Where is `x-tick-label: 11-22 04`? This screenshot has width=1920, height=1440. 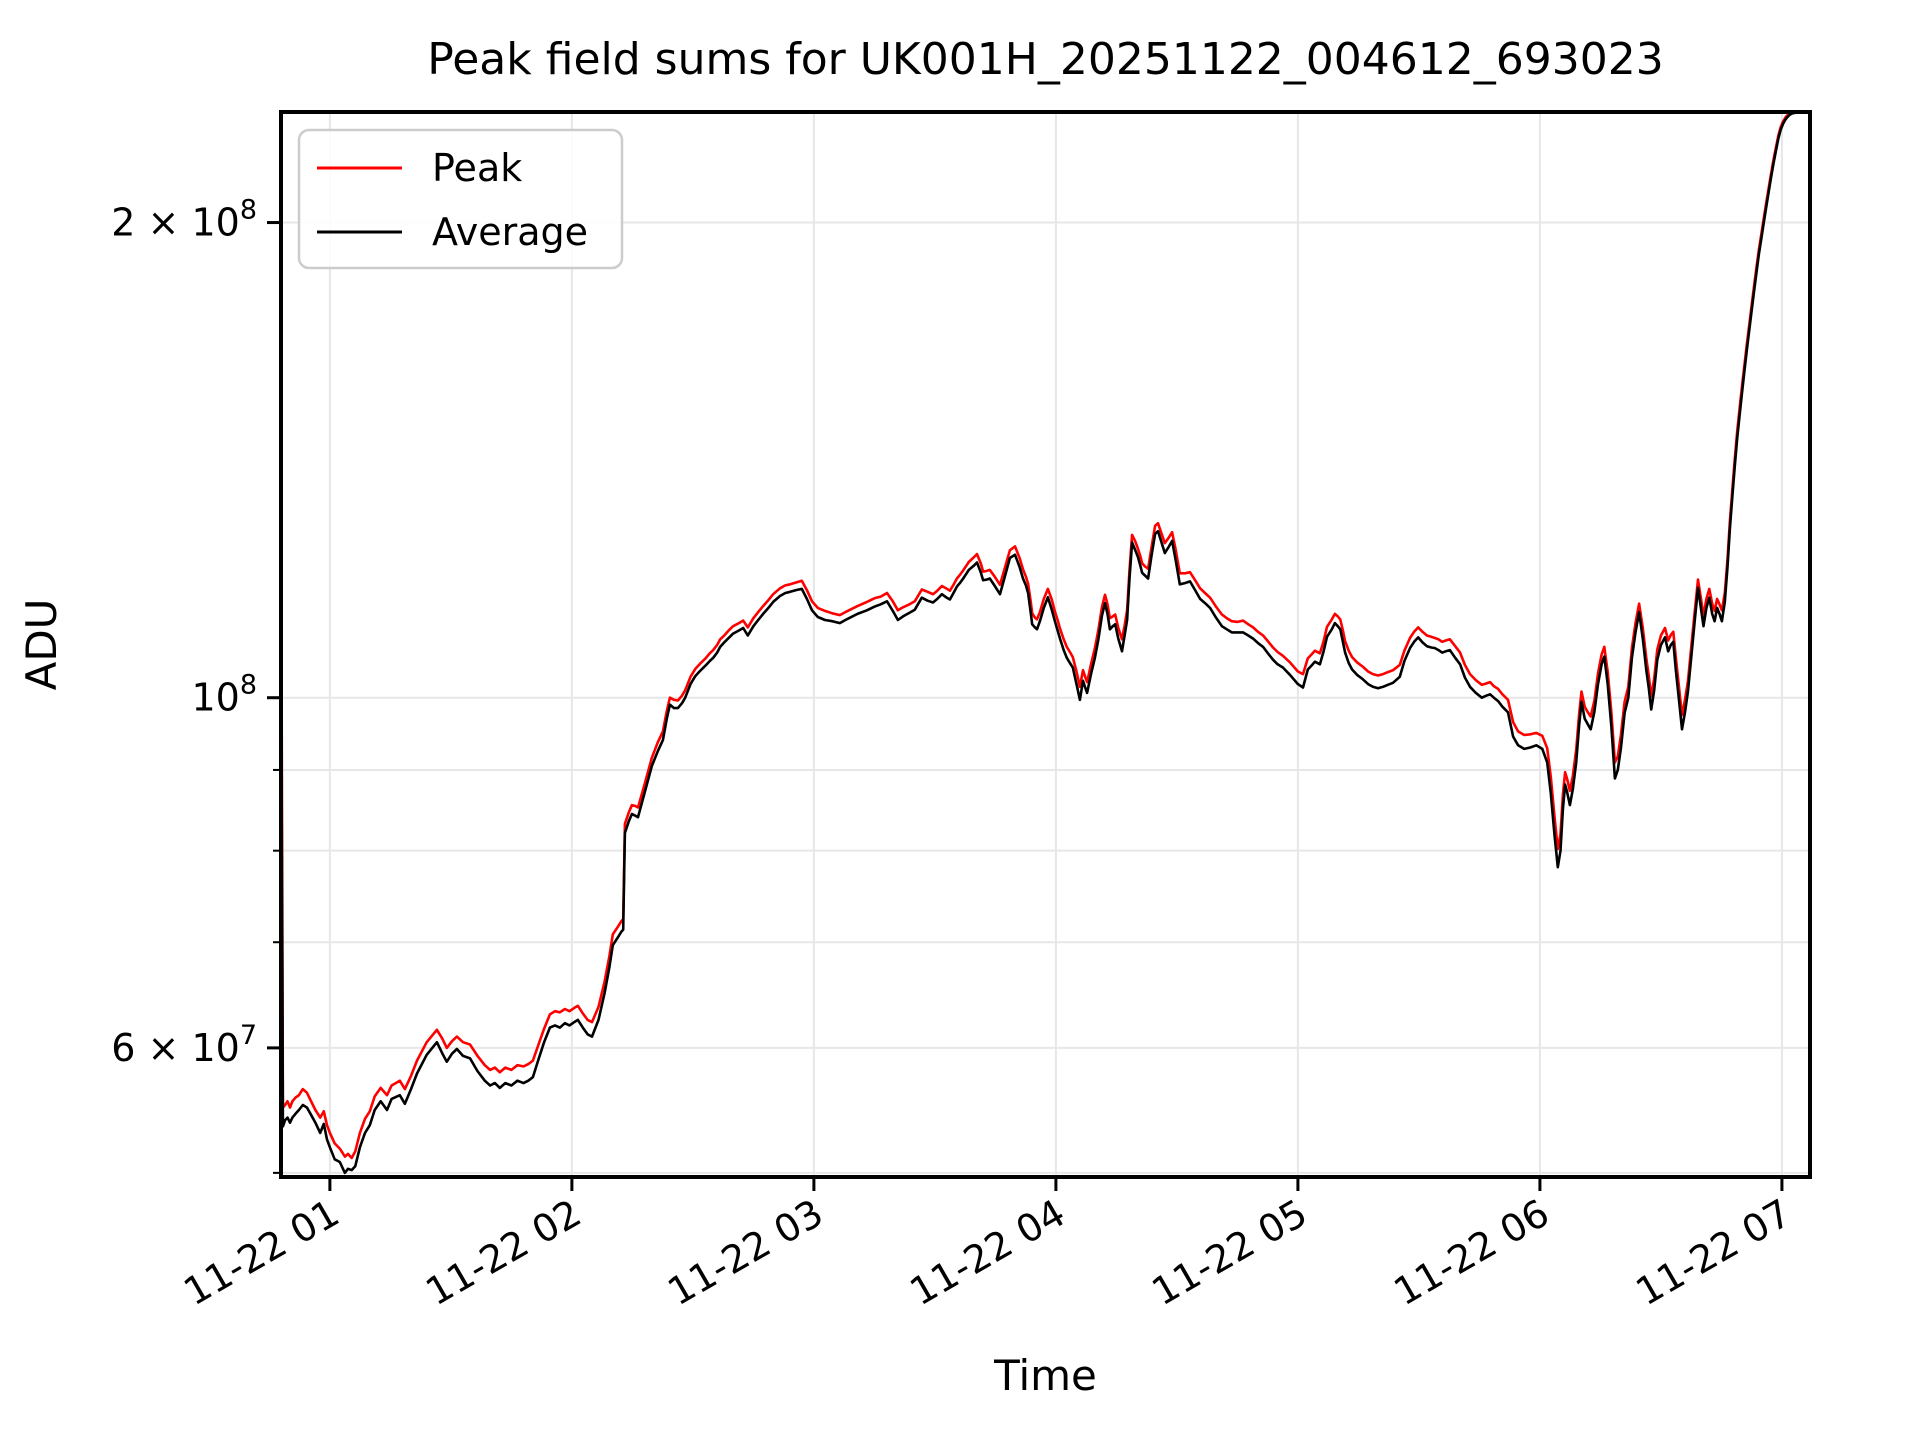 x-tick-label: 11-22 04 is located at coordinates (987, 1253).